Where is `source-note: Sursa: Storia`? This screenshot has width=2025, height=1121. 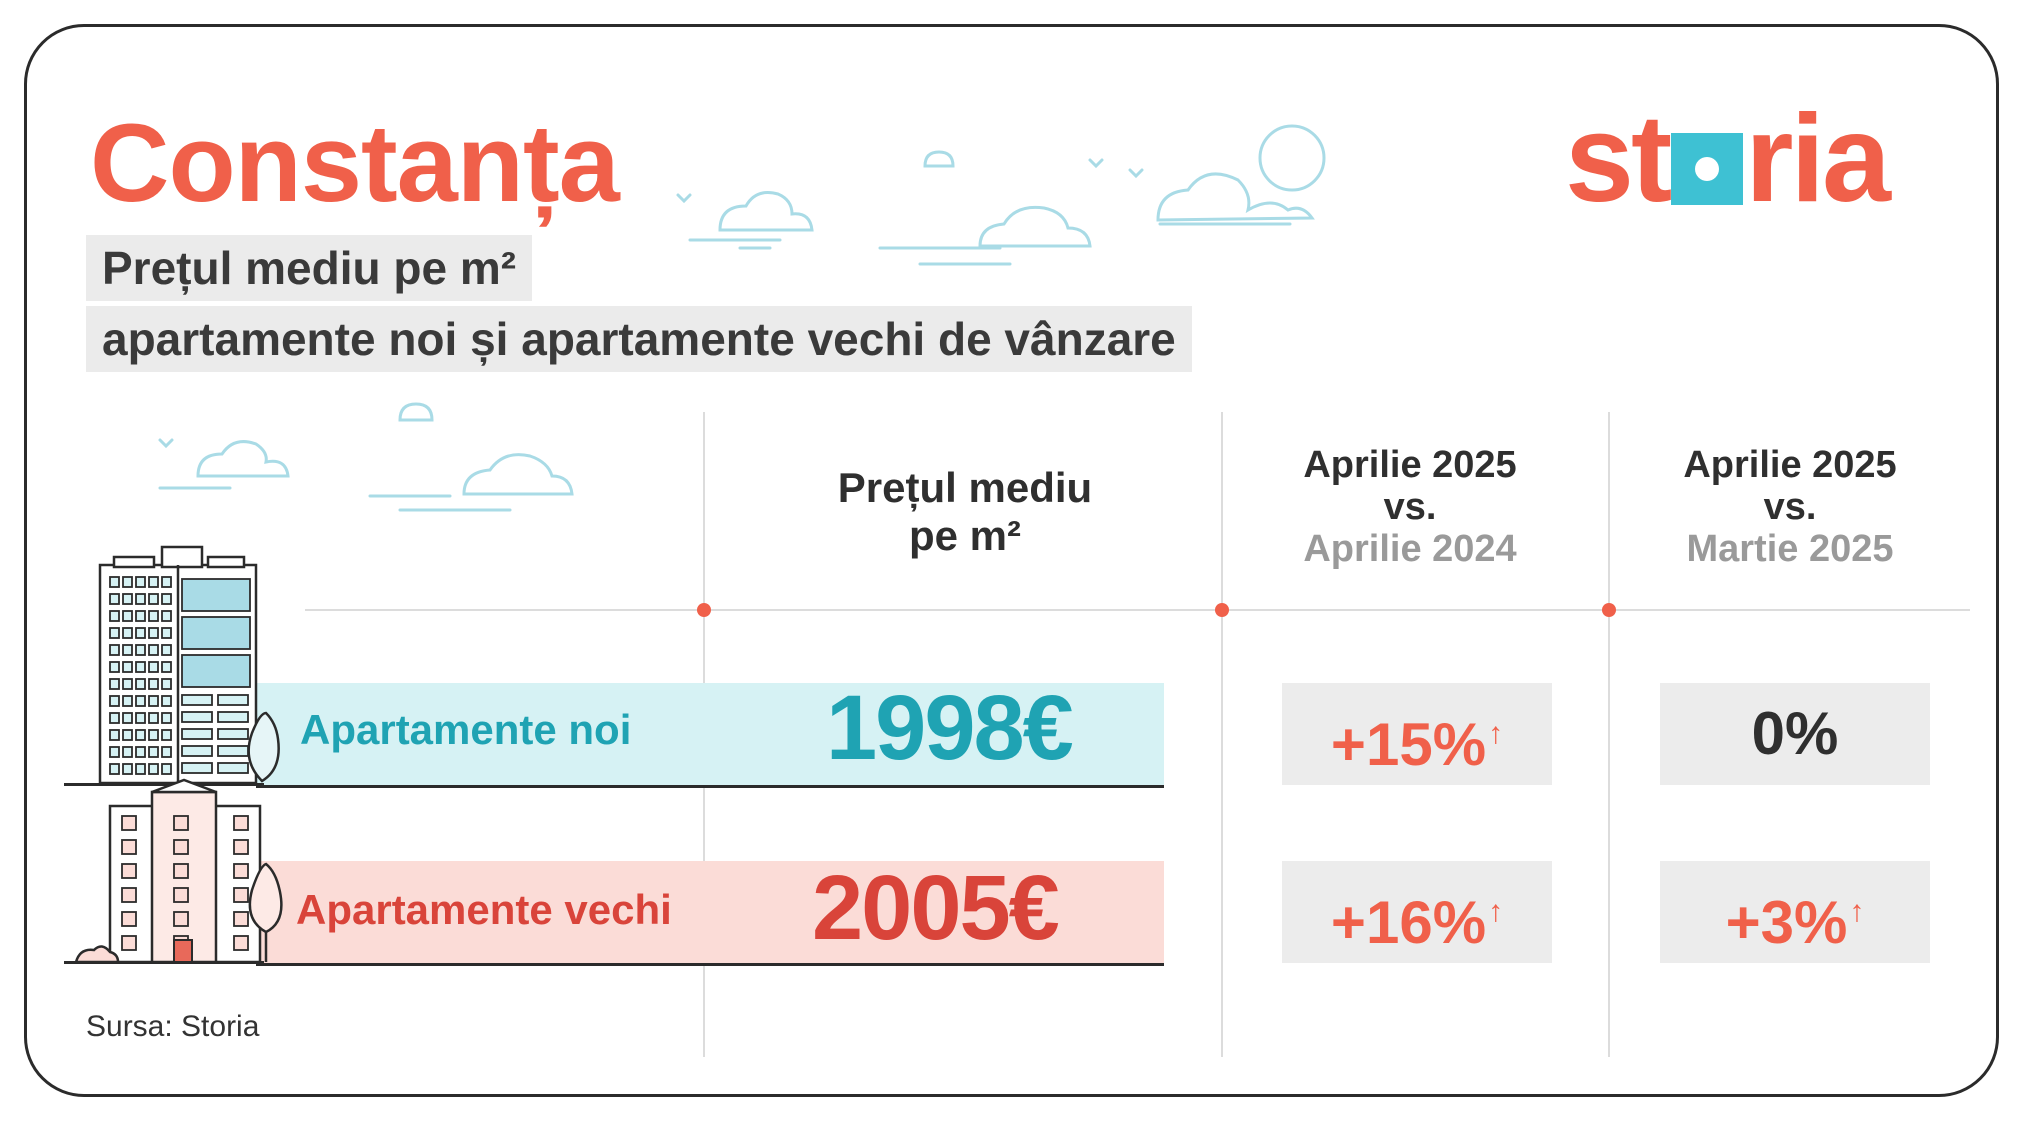
source-note: Sursa: Storia is located at coordinates (173, 1026).